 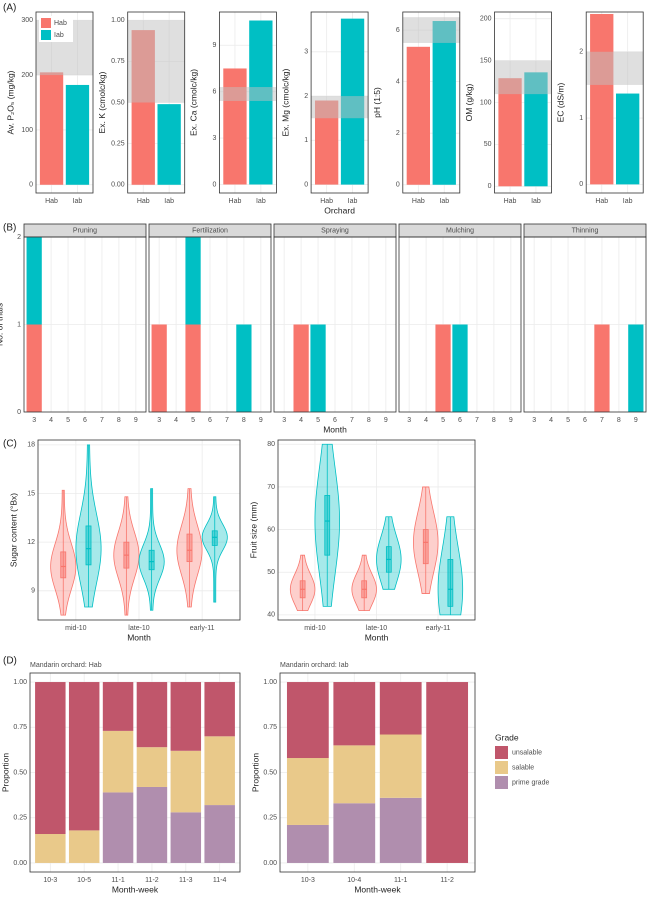 I want to click on y-tick-label: 80, so click(x=271, y=444).